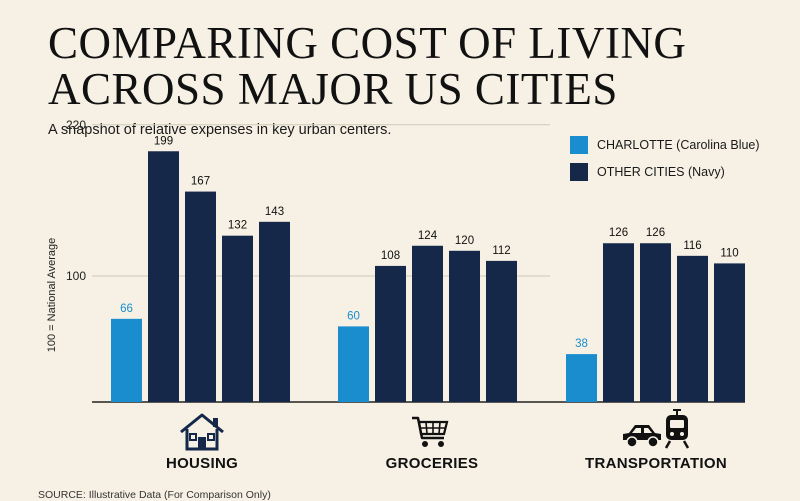 This screenshot has width=800, height=501. I want to click on data-label: 116, so click(692, 246).